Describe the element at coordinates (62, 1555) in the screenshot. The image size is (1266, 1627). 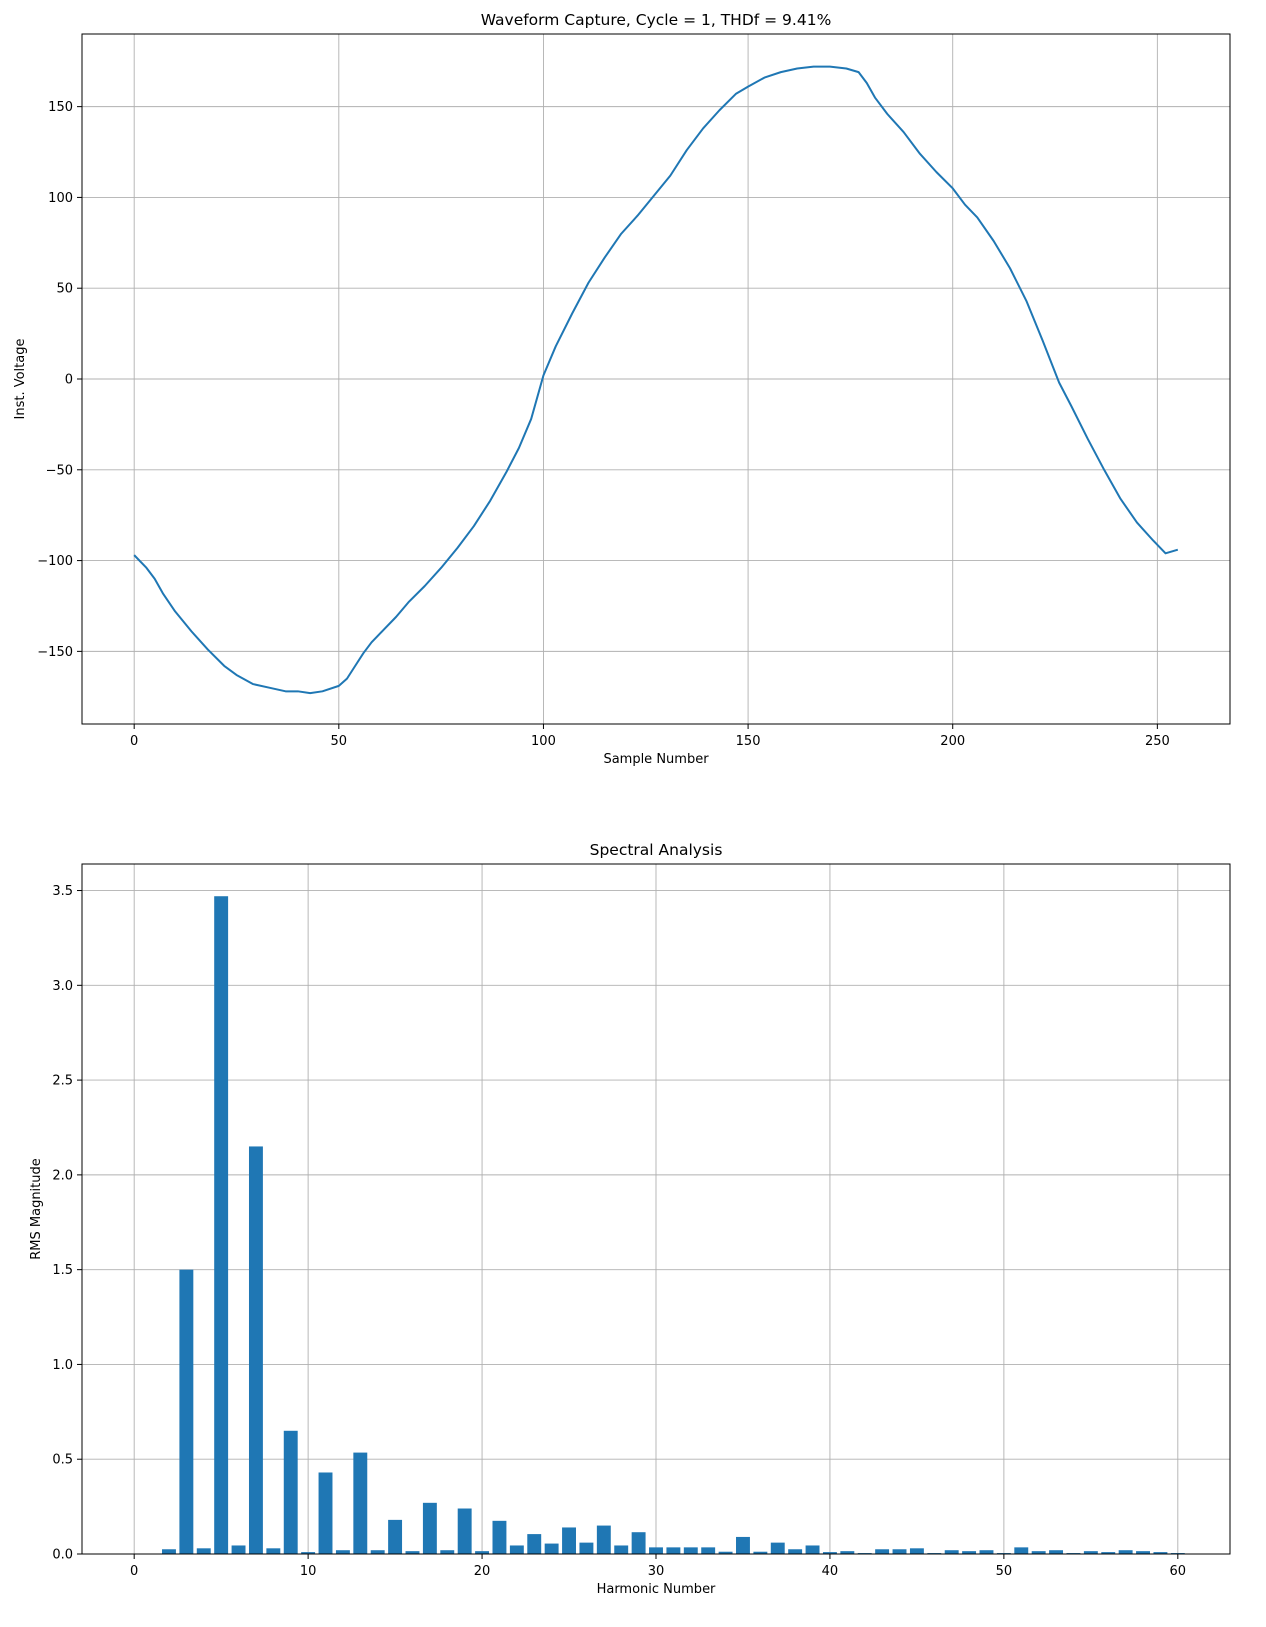
I see `spectral-y-tick-label: 0.0` at that location.